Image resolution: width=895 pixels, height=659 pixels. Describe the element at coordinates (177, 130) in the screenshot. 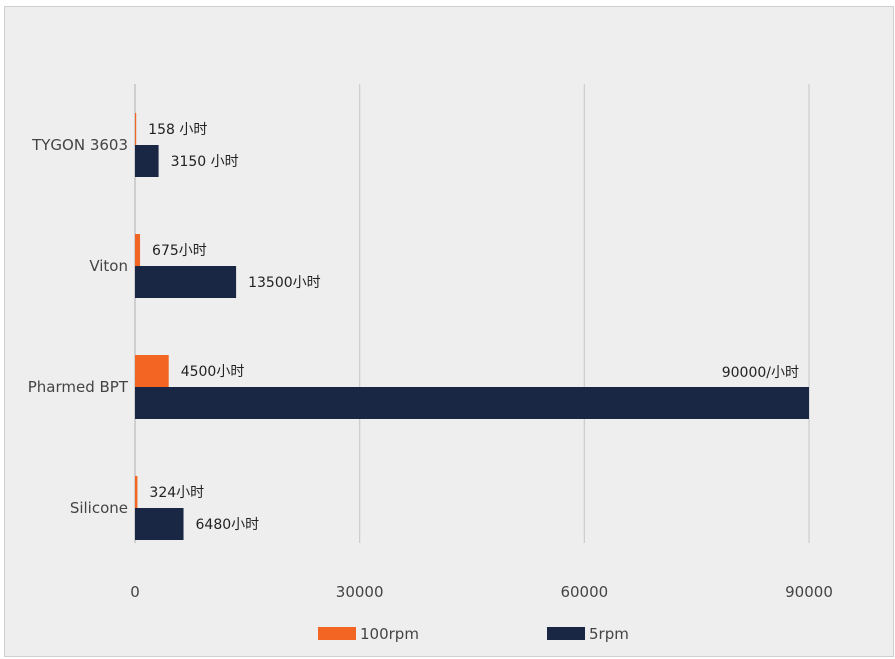

I see `data-label: 158 小时` at that location.